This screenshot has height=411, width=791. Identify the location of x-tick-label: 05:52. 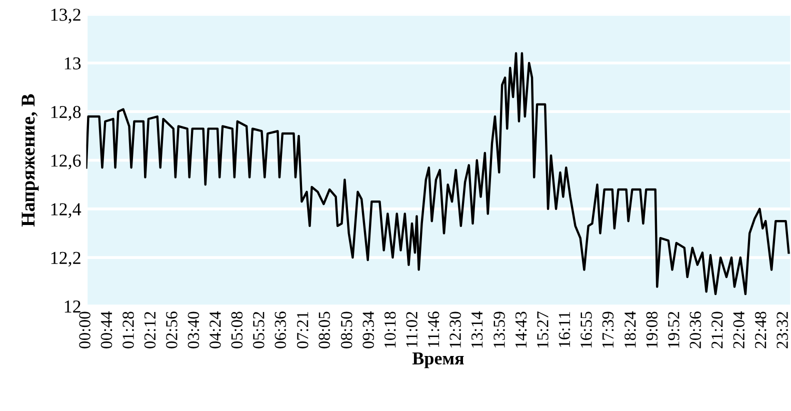
(258, 330).